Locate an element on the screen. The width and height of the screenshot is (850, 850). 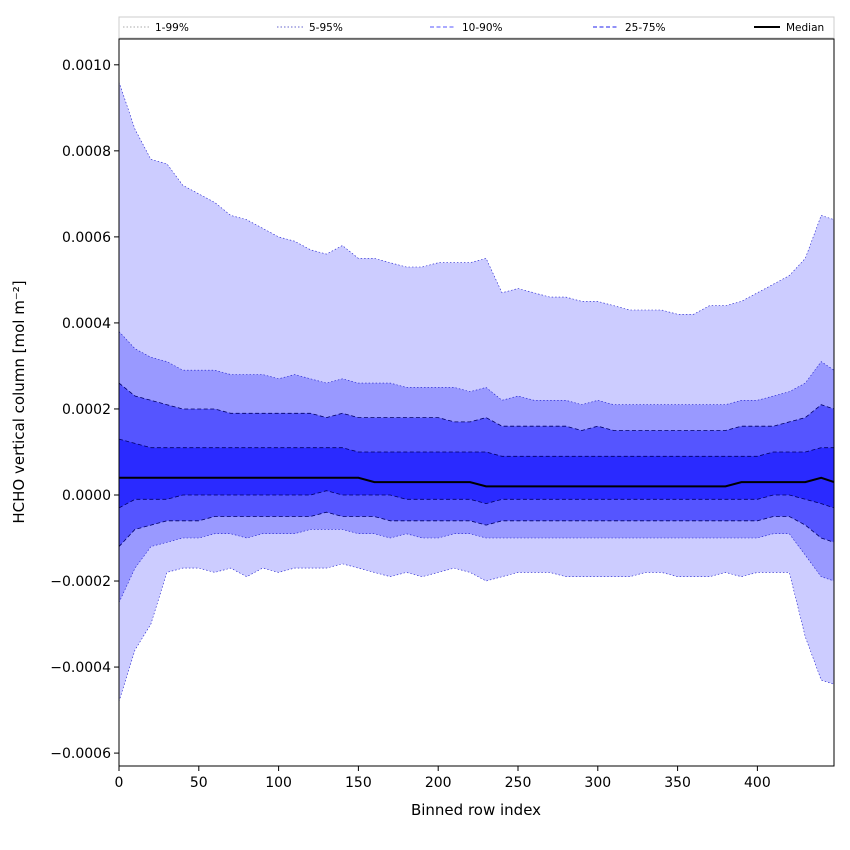
band-10-90-upper-line is located at coordinates (476, 406).